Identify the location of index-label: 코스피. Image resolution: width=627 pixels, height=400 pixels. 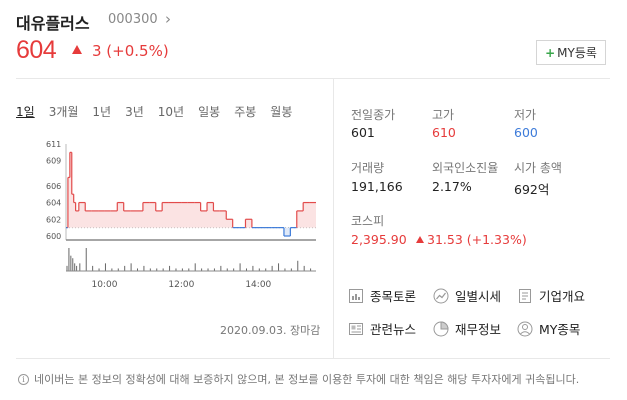
(368, 221).